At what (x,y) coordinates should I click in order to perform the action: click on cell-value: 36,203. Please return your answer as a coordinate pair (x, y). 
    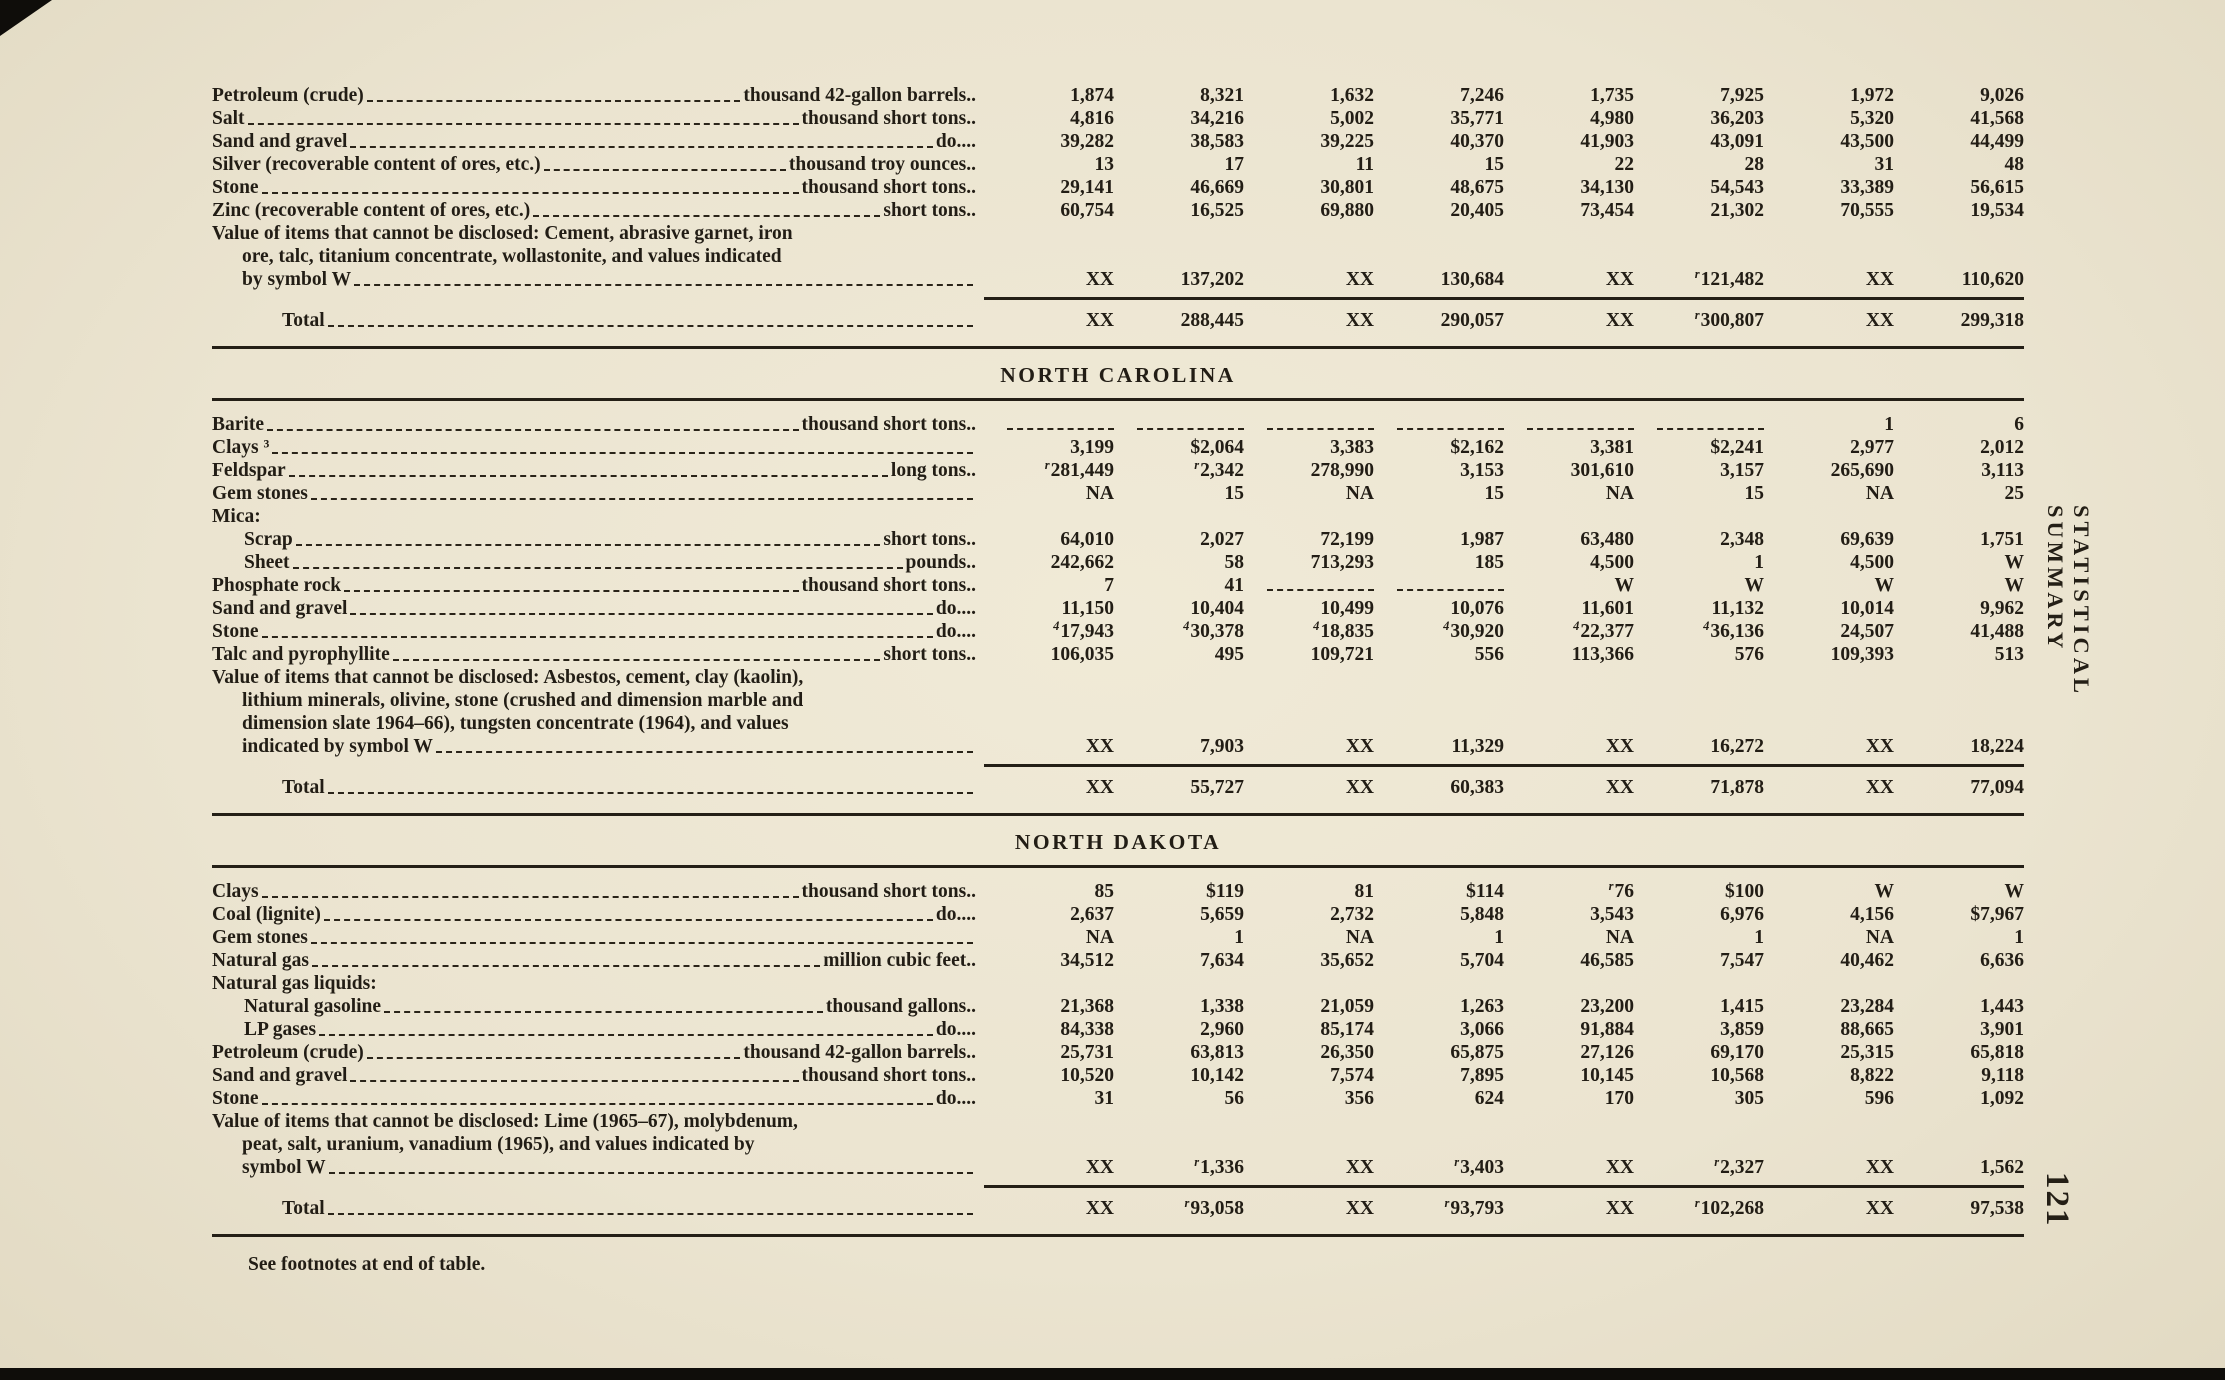
    Looking at the image, I should click on (1737, 118).